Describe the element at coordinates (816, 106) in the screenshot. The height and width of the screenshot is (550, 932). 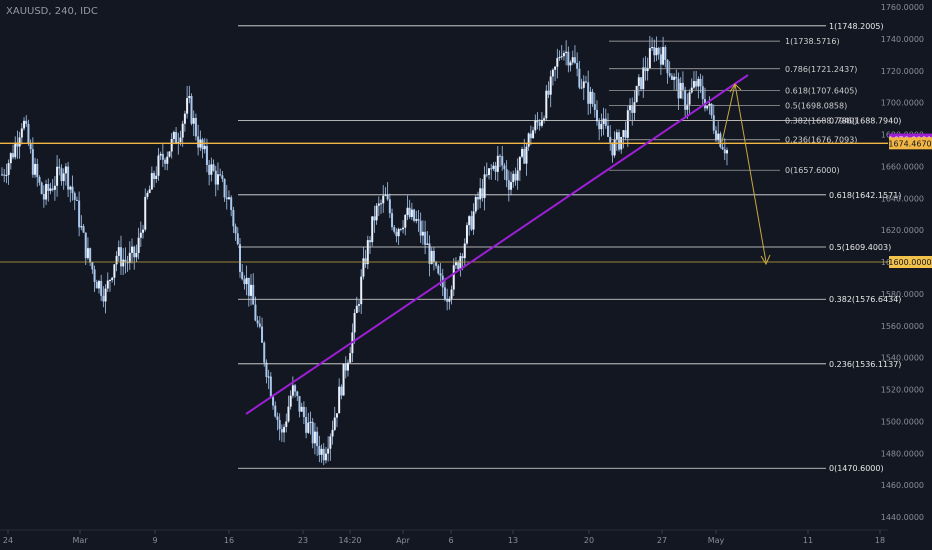
I see `fib-level-label: 0.5(1698.0858)` at that location.